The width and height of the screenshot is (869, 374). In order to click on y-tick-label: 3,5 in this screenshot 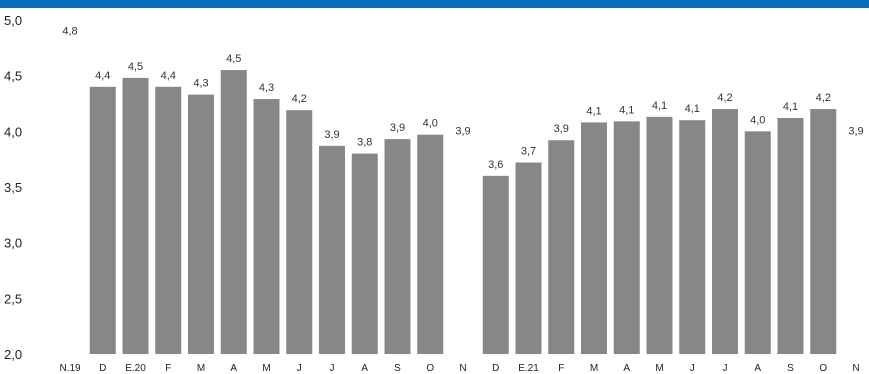, I will do `click(13, 187)`.